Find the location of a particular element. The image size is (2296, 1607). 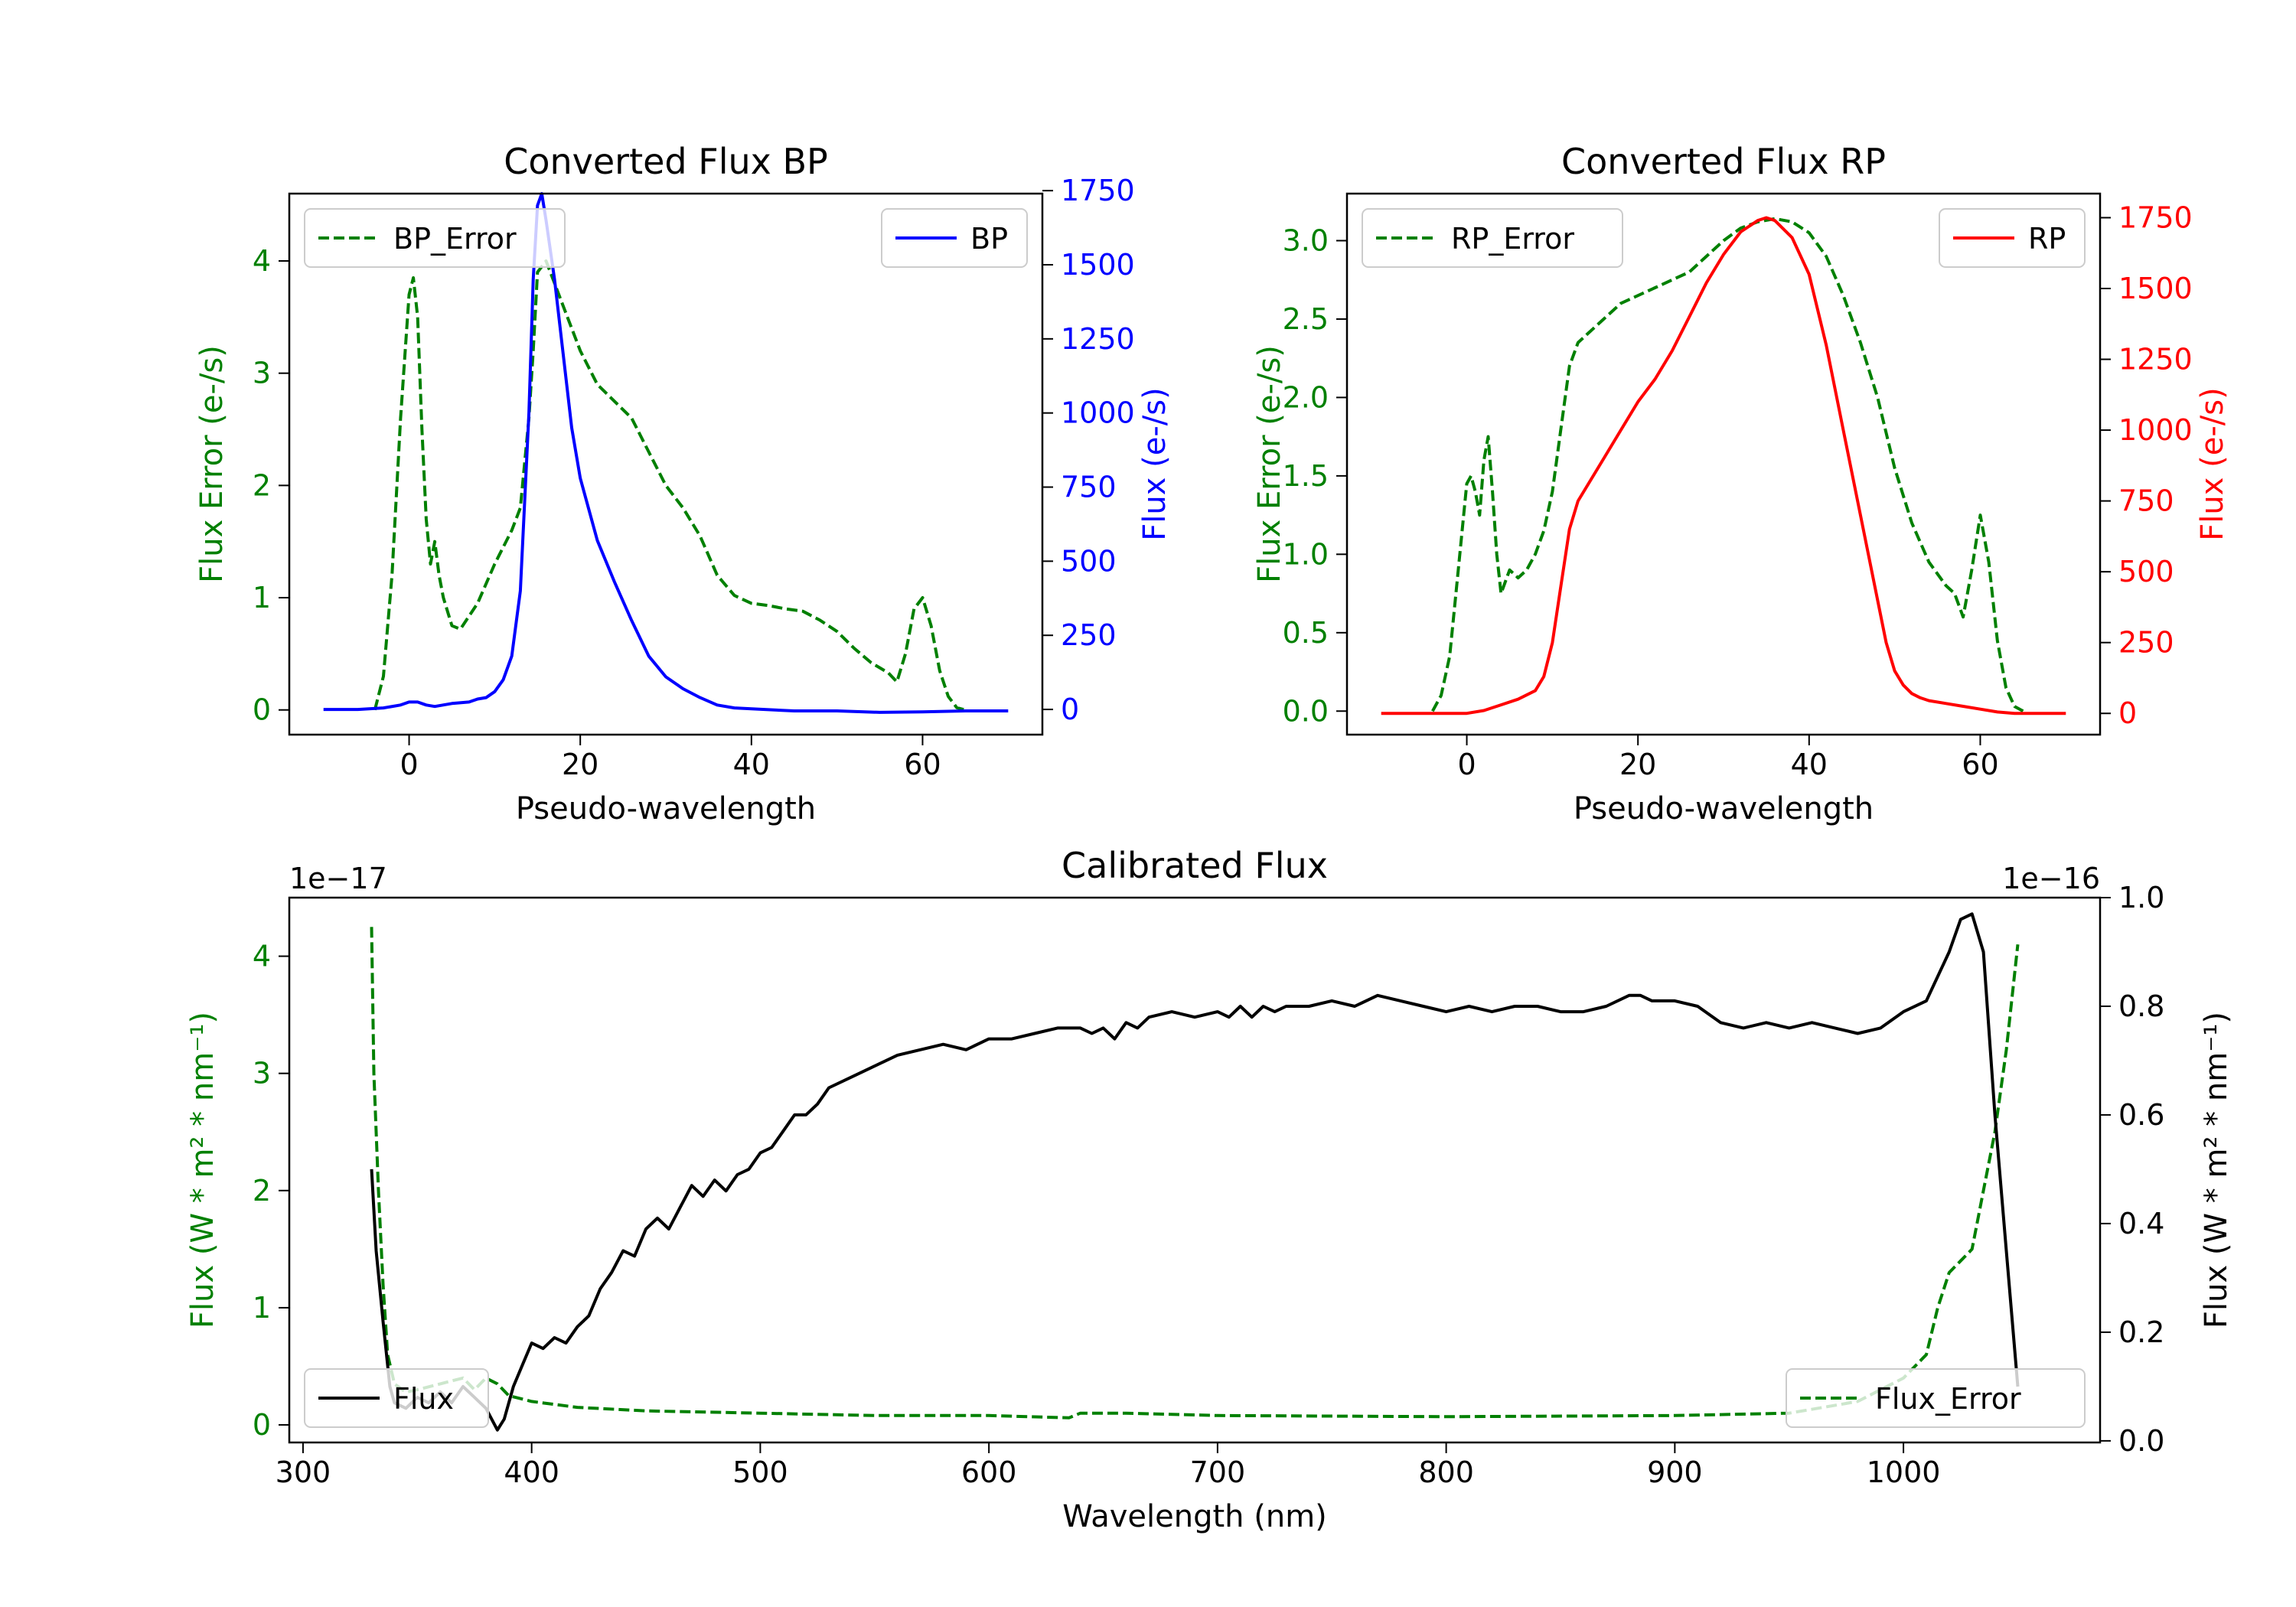

legend-label: BP is located at coordinates (989, 239).